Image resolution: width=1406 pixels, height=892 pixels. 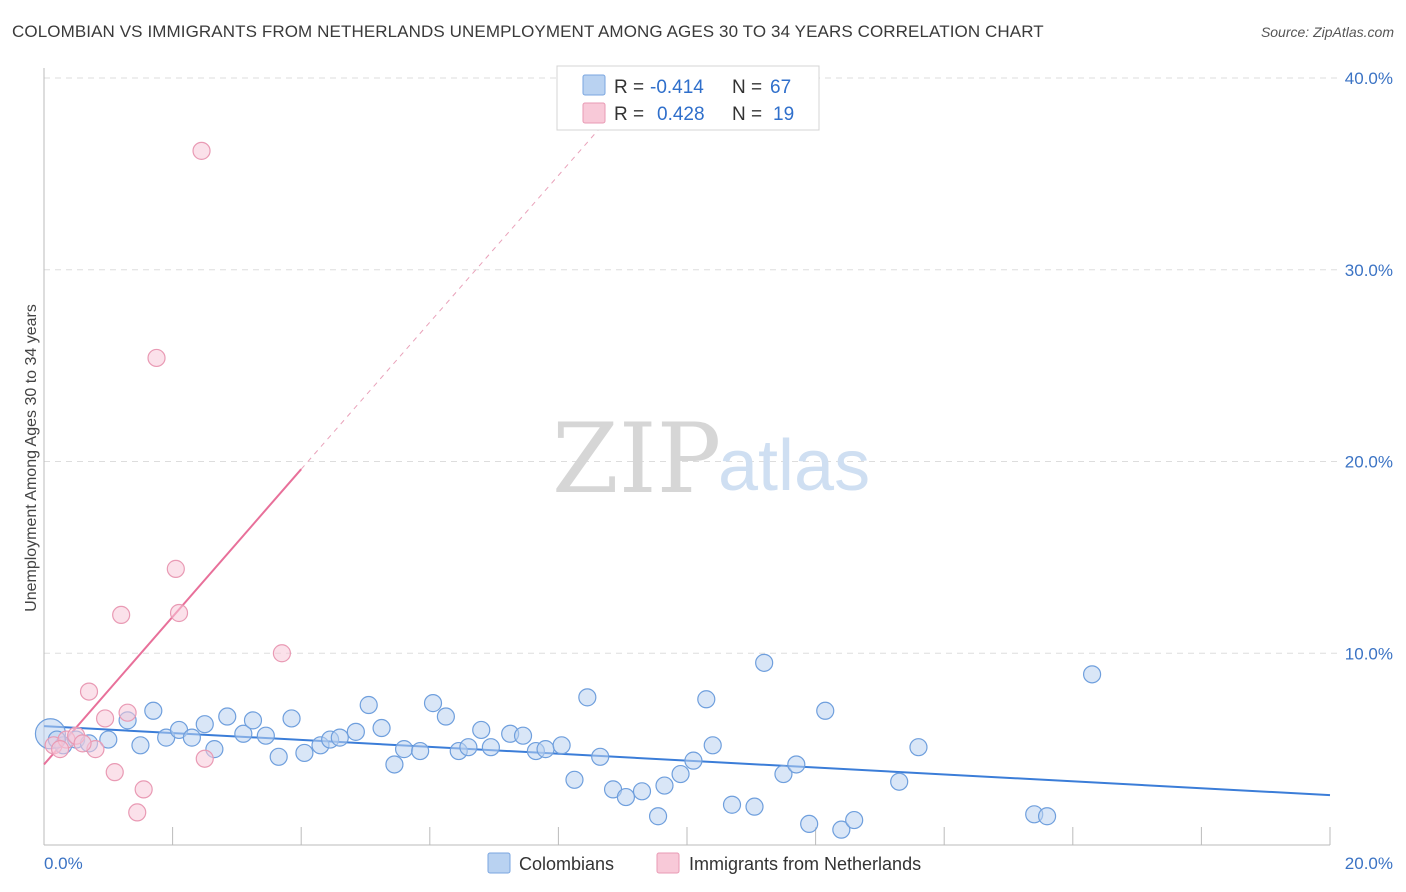 I want to click on stats-legend: R = -0.414 N = 67 R = 0.428 N = 19, so click(x=688, y=98).